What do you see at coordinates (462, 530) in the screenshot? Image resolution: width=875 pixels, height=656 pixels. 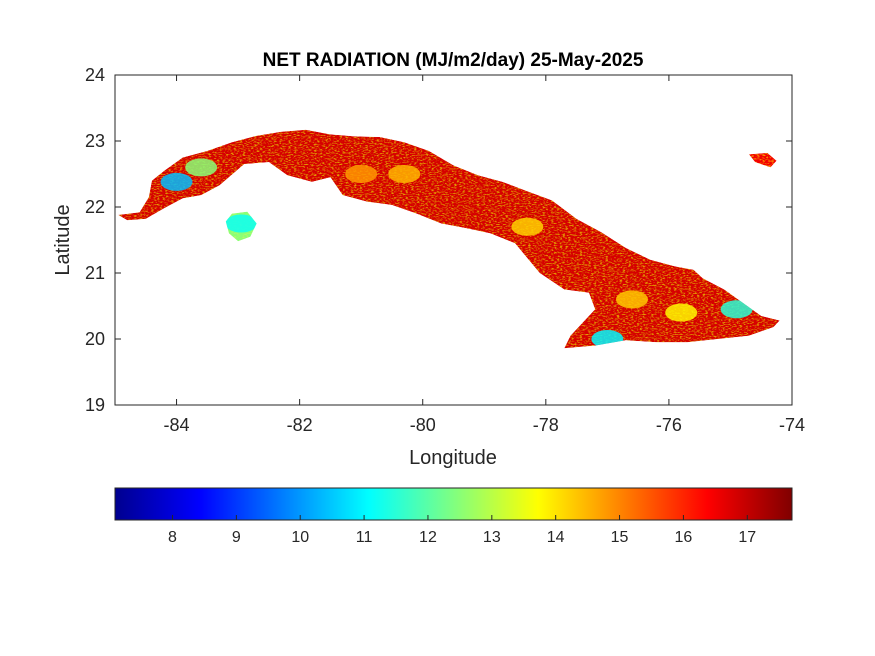 I see `colorbar-ticks: 8 9 10 11 12 13 14 15 16 17` at bounding box center [462, 530].